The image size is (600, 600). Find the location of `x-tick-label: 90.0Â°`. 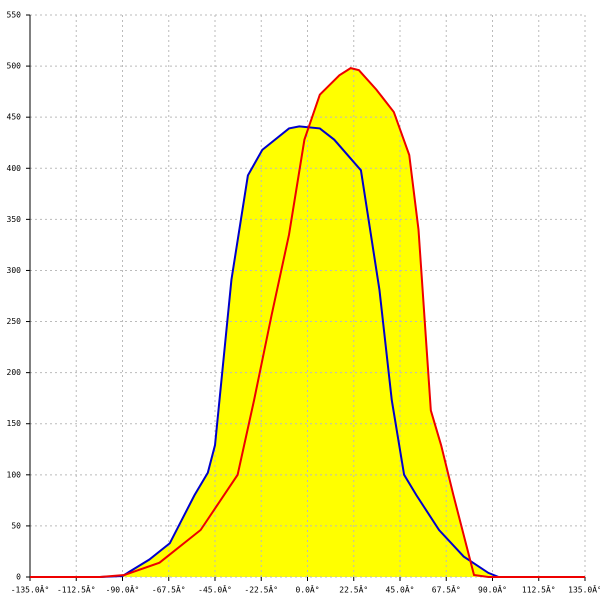

x-tick-label: 90.0Â° is located at coordinates (492, 589).